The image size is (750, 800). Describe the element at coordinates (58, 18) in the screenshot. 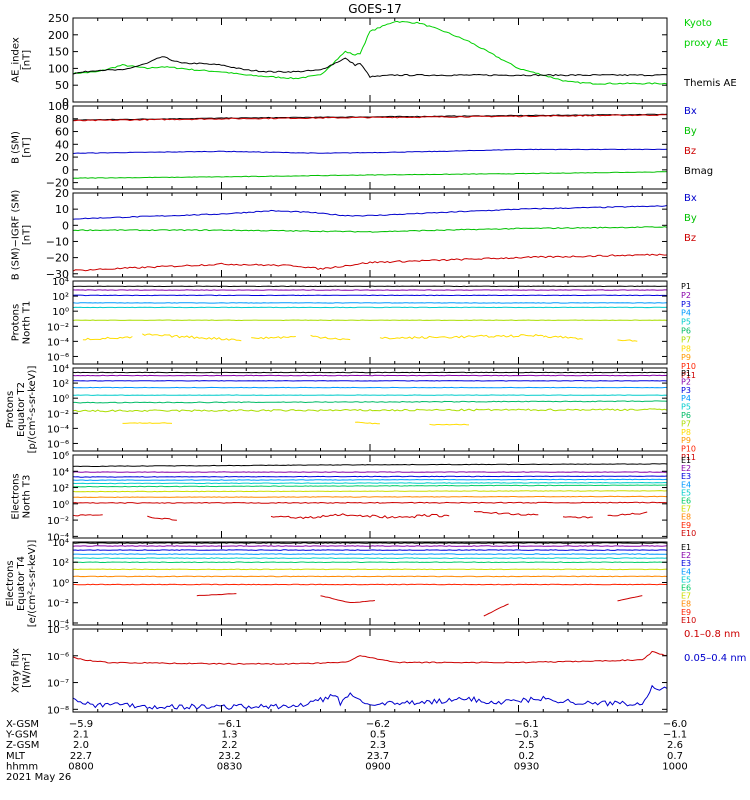

I see `y-tick-label: 250` at that location.